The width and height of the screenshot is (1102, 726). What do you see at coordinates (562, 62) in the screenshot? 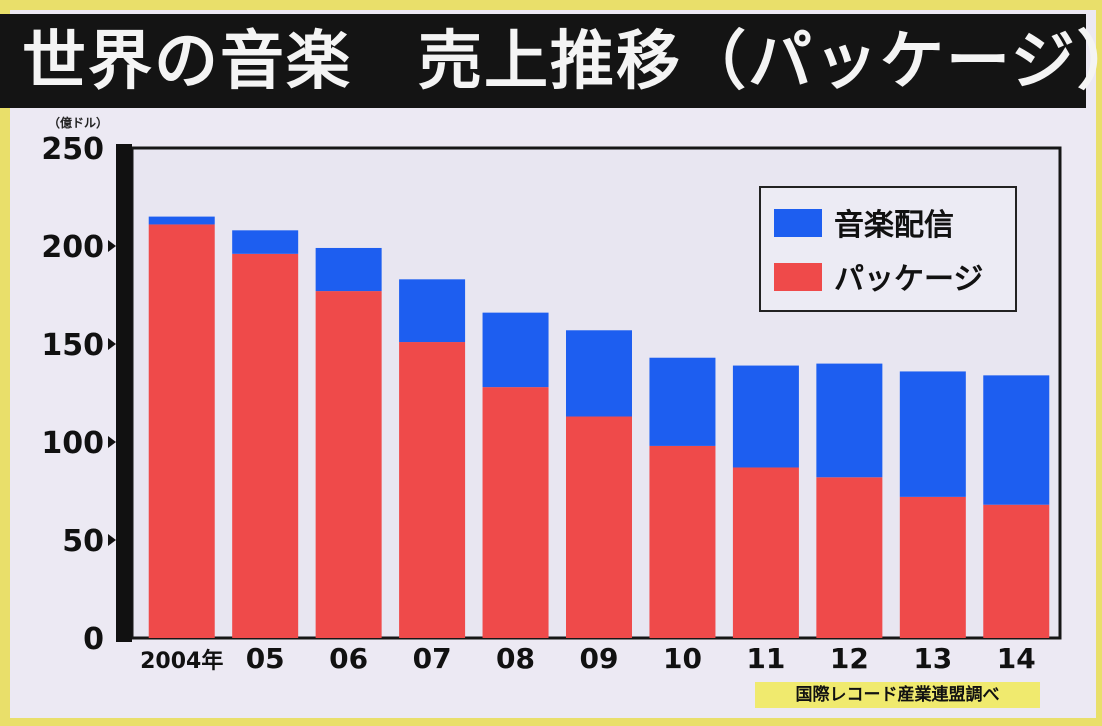
I see `chart-title: 世界の音楽 売上推移（パッケージ）` at bounding box center [562, 62].